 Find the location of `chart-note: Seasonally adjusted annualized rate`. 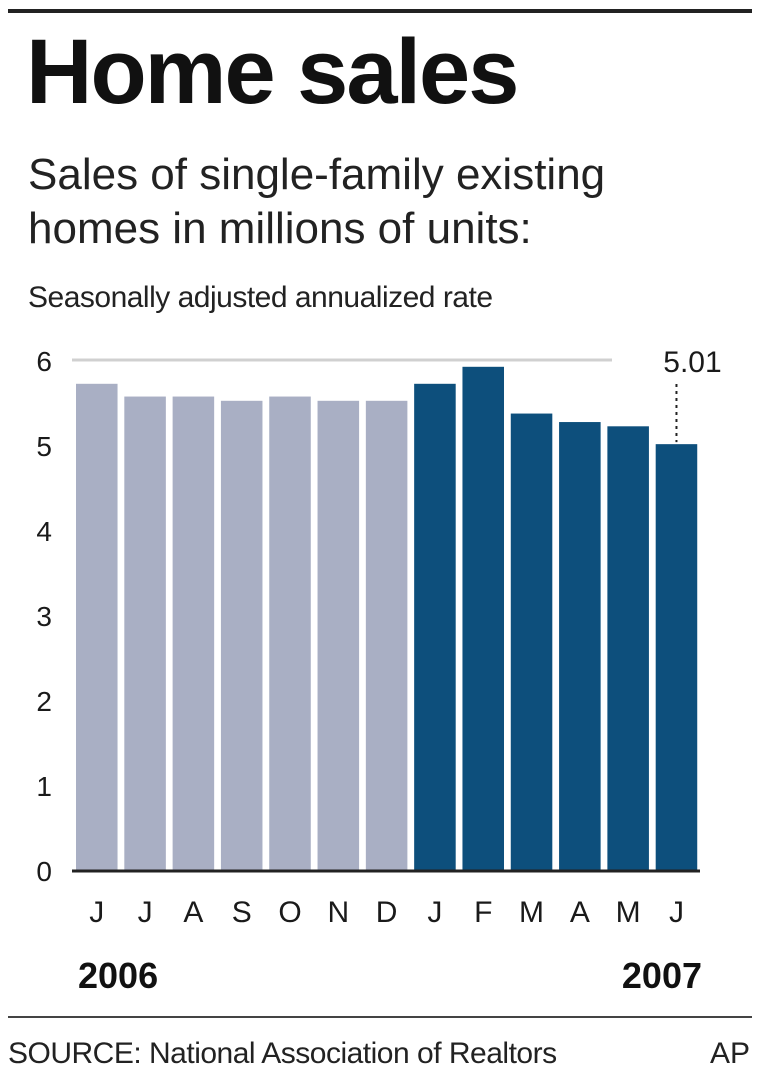

chart-note: Seasonally adjusted annualized rate is located at coordinates (260, 297).